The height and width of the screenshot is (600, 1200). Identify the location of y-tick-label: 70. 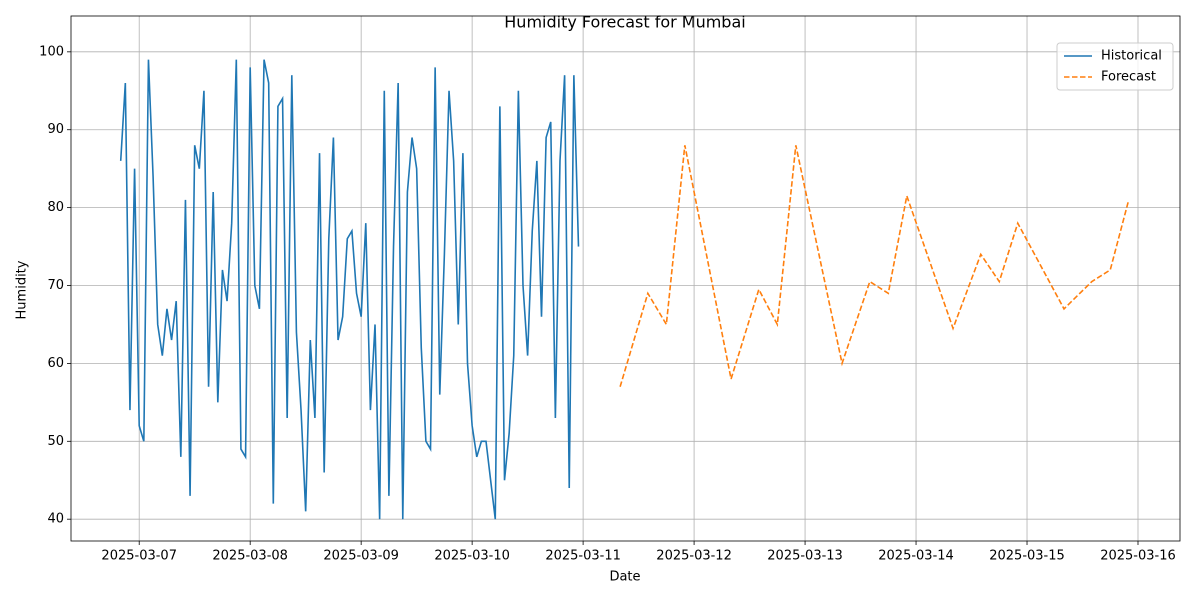
(55, 285).